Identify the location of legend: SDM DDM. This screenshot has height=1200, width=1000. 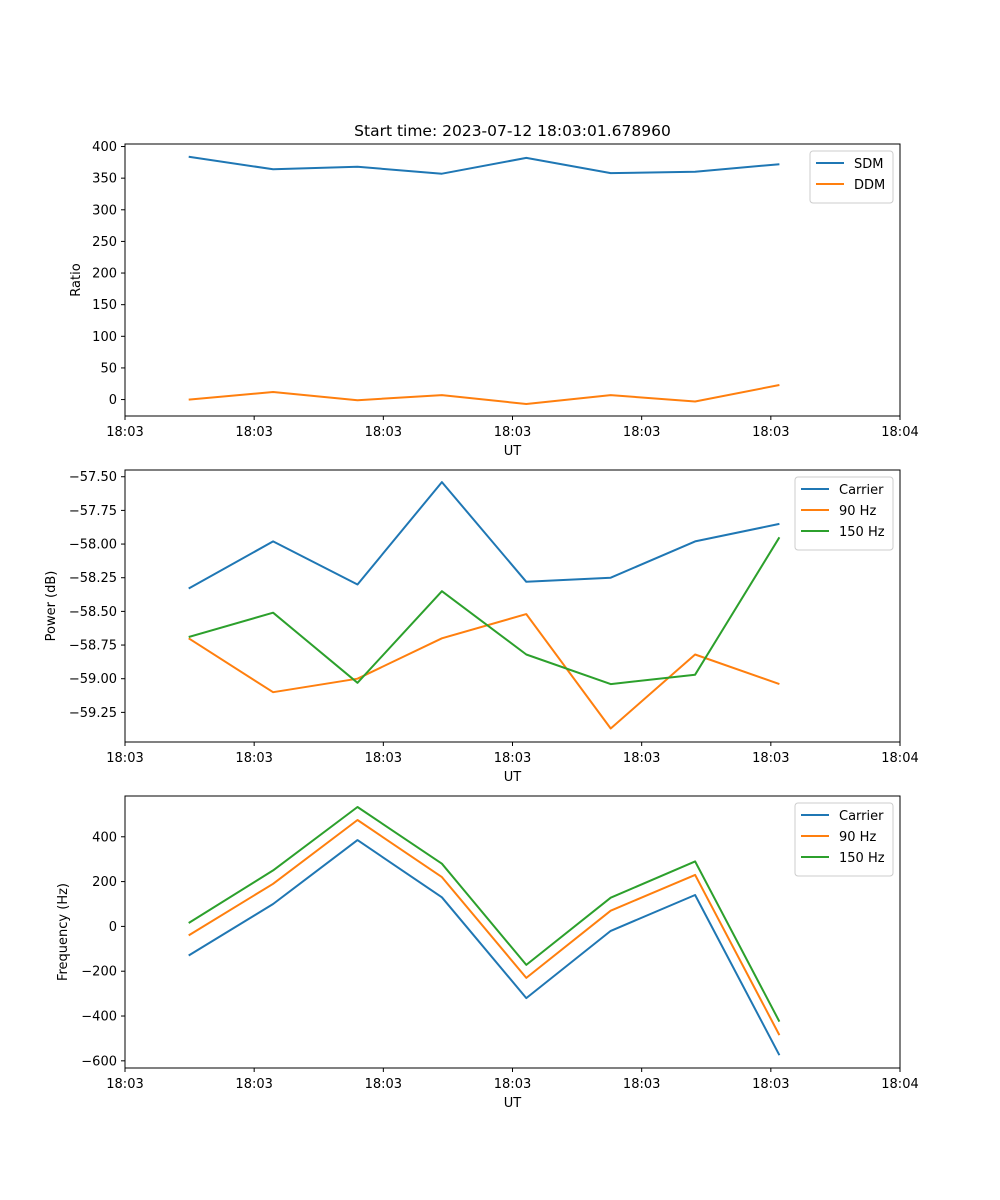
(851, 177).